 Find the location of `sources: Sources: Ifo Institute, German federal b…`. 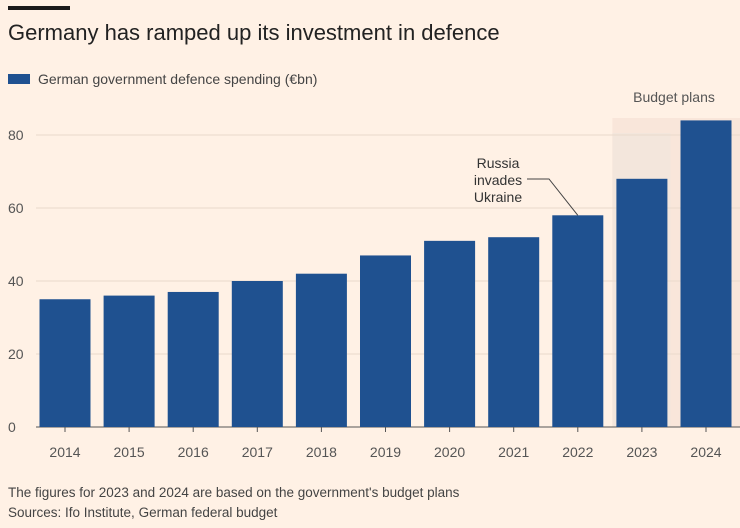

sources: Sources: Ifo Institute, German federal b… is located at coordinates (143, 512).